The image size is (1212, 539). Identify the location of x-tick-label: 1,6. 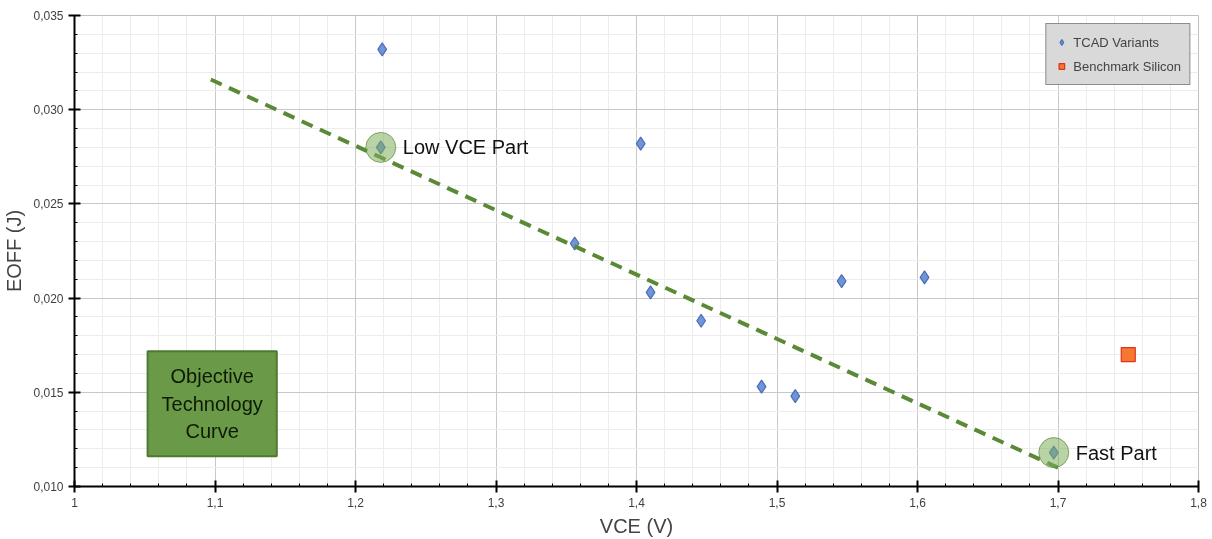
(918, 502).